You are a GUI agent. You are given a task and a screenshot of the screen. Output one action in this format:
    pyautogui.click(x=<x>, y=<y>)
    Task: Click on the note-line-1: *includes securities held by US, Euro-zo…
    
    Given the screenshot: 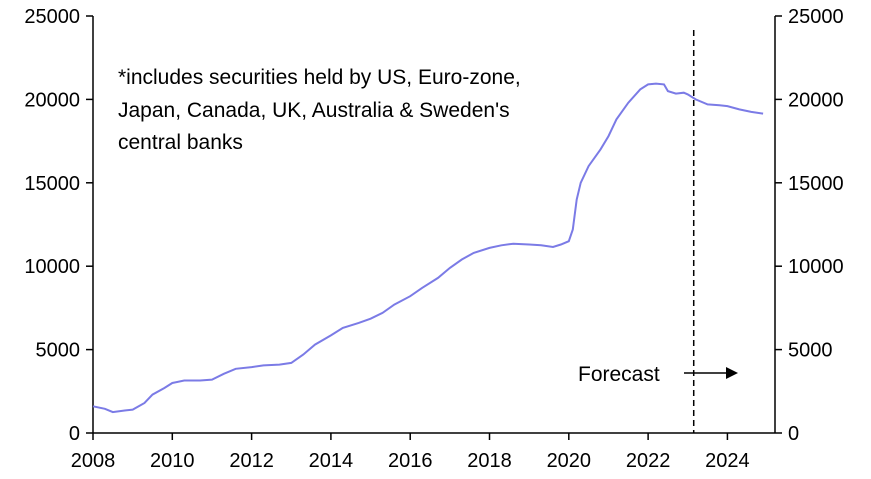 What is the action you would take?
    pyautogui.click(x=319, y=77)
    